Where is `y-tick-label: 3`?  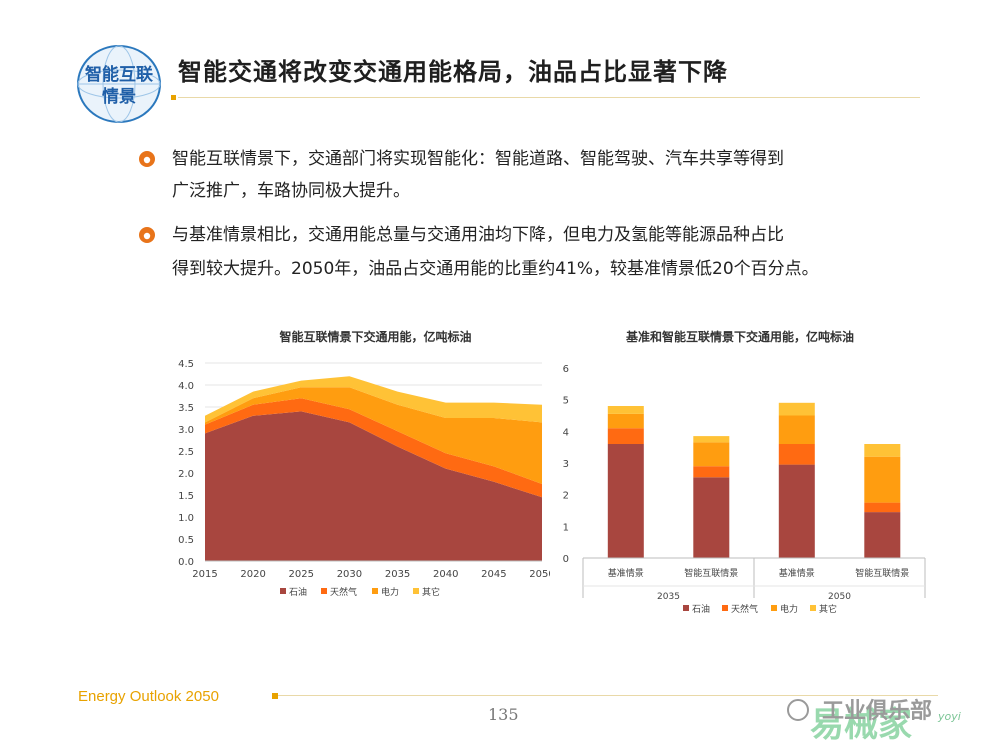 y-tick-label: 3 is located at coordinates (566, 464).